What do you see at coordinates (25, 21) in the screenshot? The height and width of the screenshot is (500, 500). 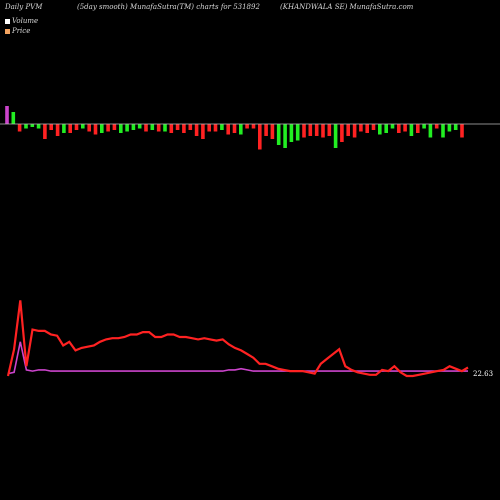 I see `legend-volume-label: Volume` at bounding box center [25, 21].